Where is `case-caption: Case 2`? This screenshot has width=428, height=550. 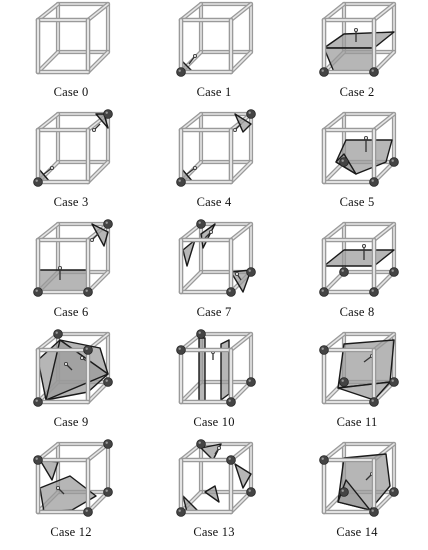 case-caption: Case 2 is located at coordinates (357, 92).